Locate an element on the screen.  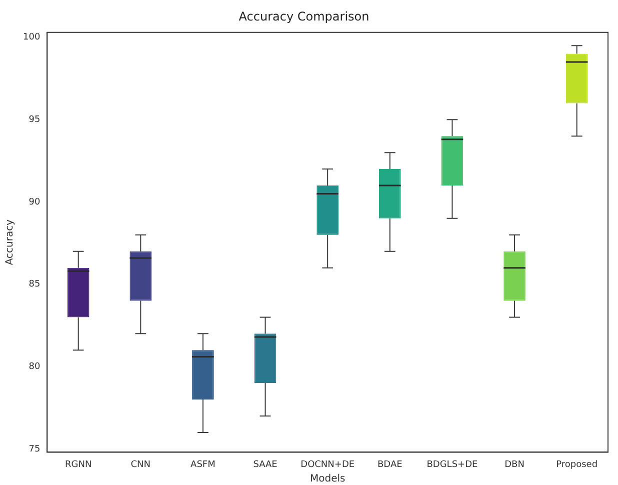
y-tick-label: 90 is located at coordinates (34, 202).